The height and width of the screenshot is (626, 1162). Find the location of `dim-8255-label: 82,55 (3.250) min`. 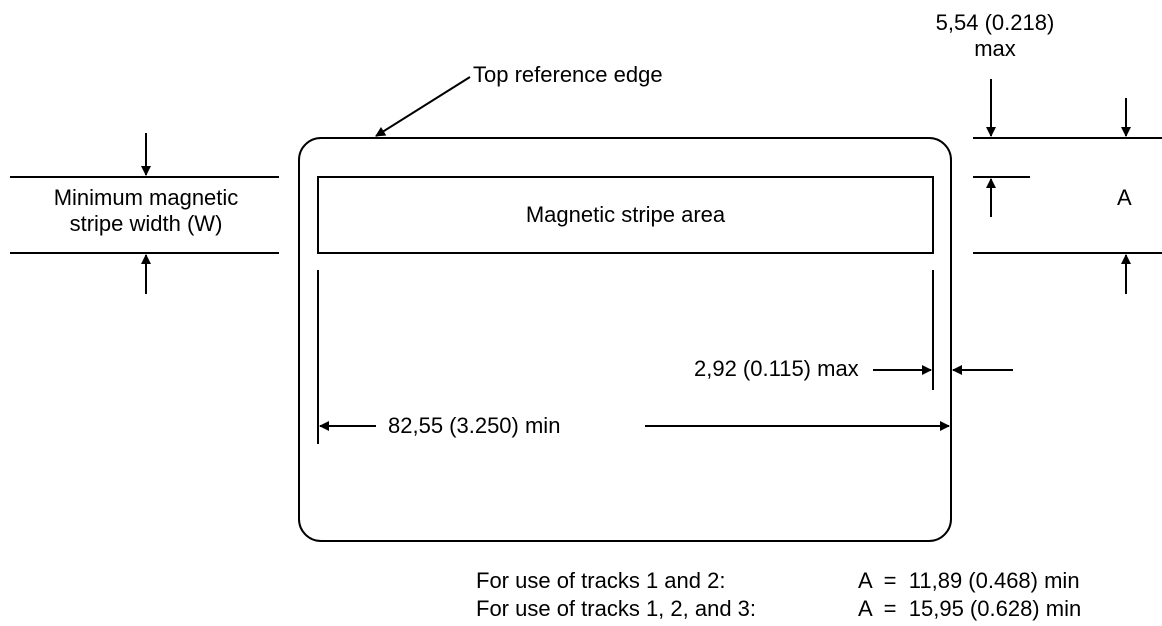

dim-8255-label: 82,55 (3.250) min is located at coordinates (474, 425).